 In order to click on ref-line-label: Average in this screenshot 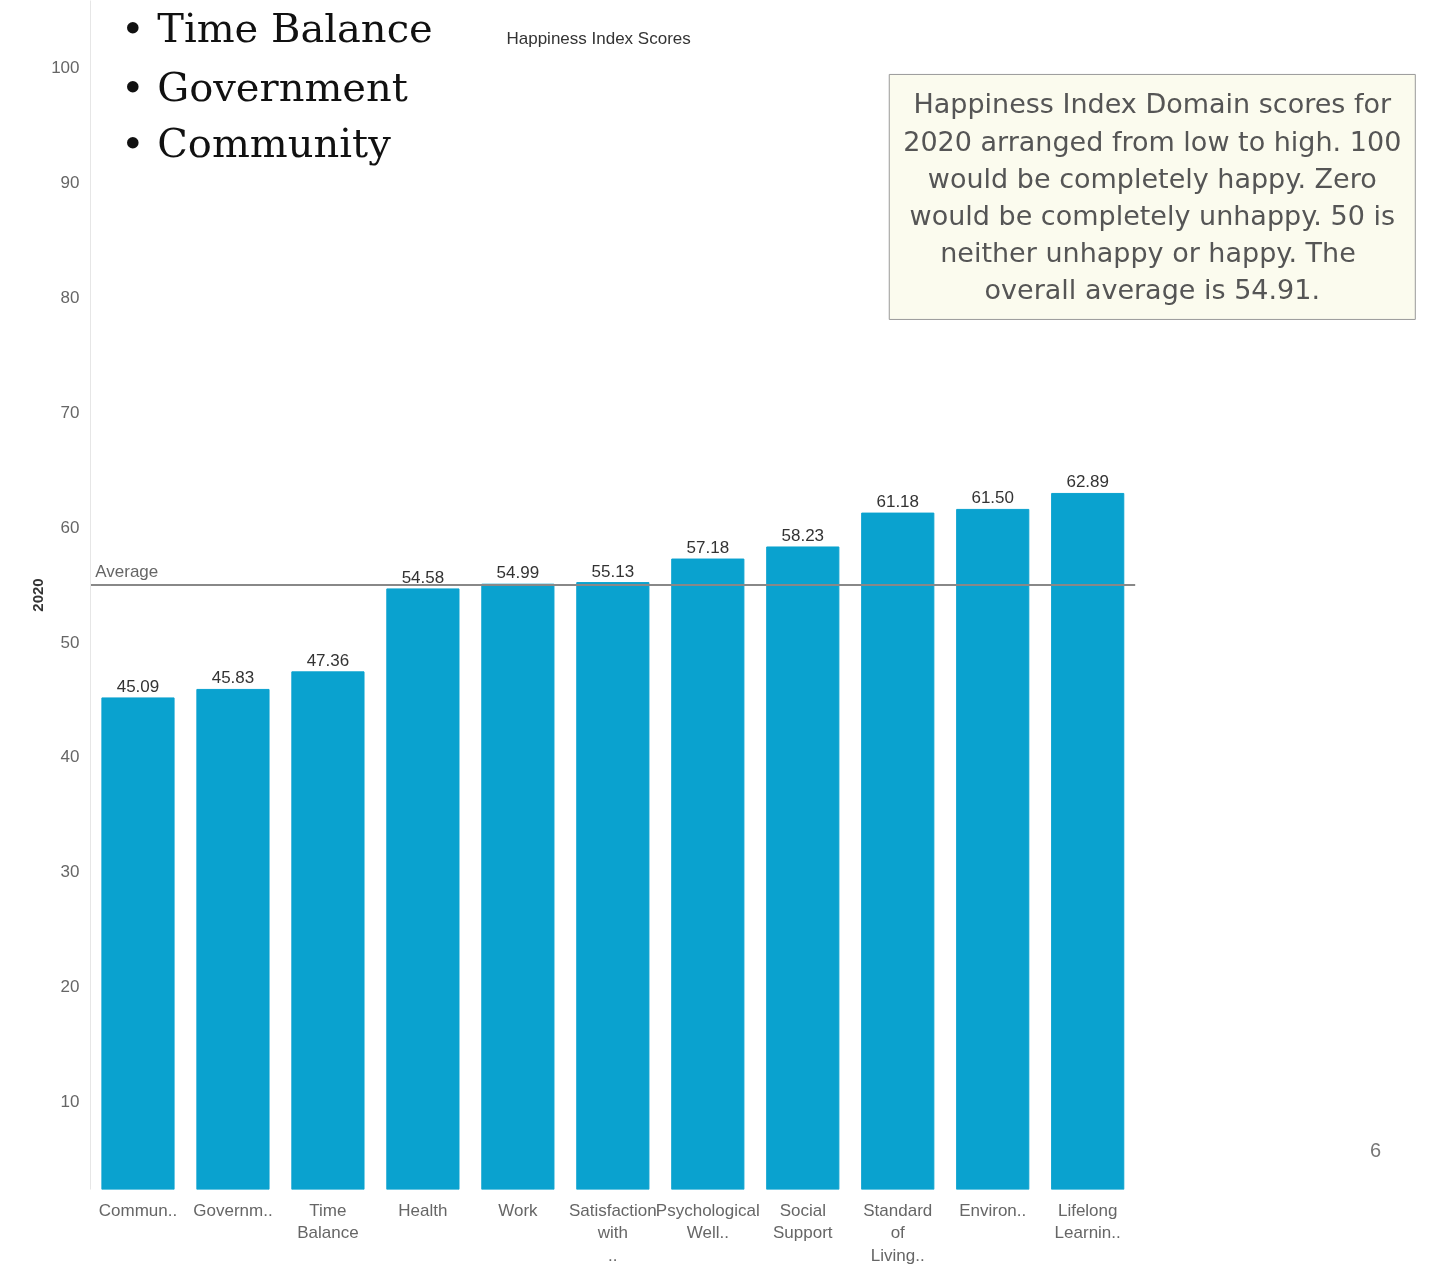, I will do `click(127, 572)`.